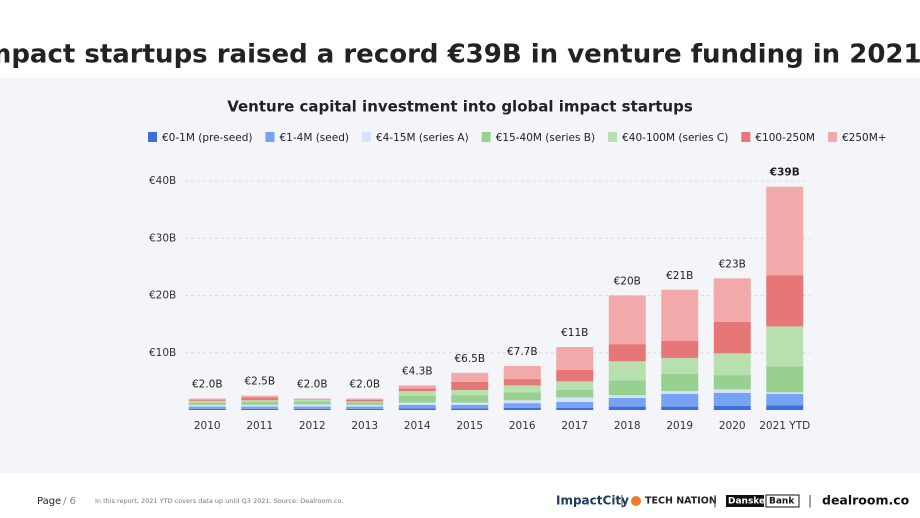 This screenshot has width=920, height=518. What do you see at coordinates (49, 501) in the screenshot?
I see `page-label: Page` at bounding box center [49, 501].